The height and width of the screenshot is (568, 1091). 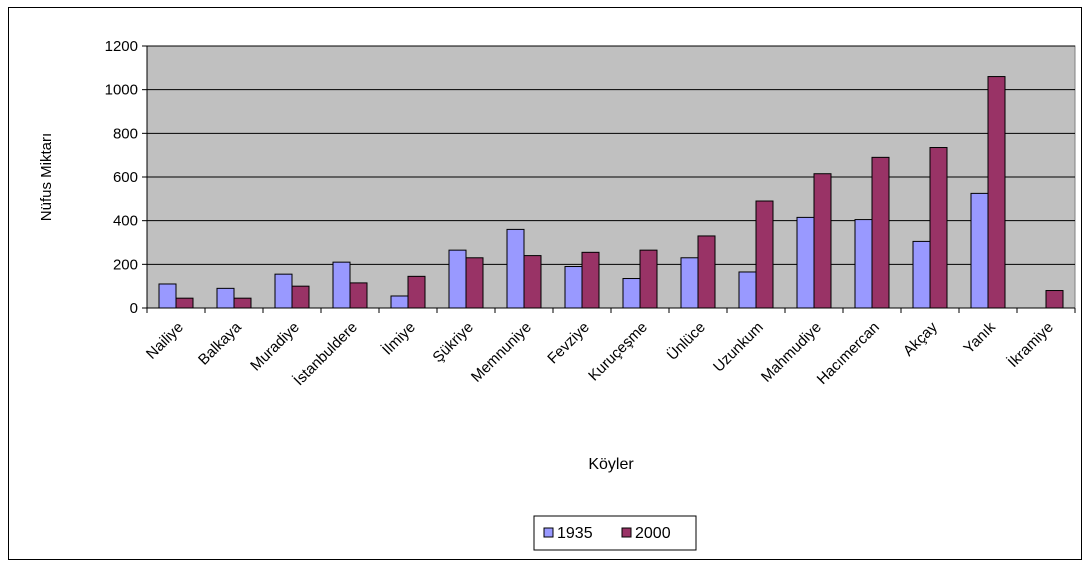 I want to click on legend-label-2000: 2000, so click(x=653, y=533).